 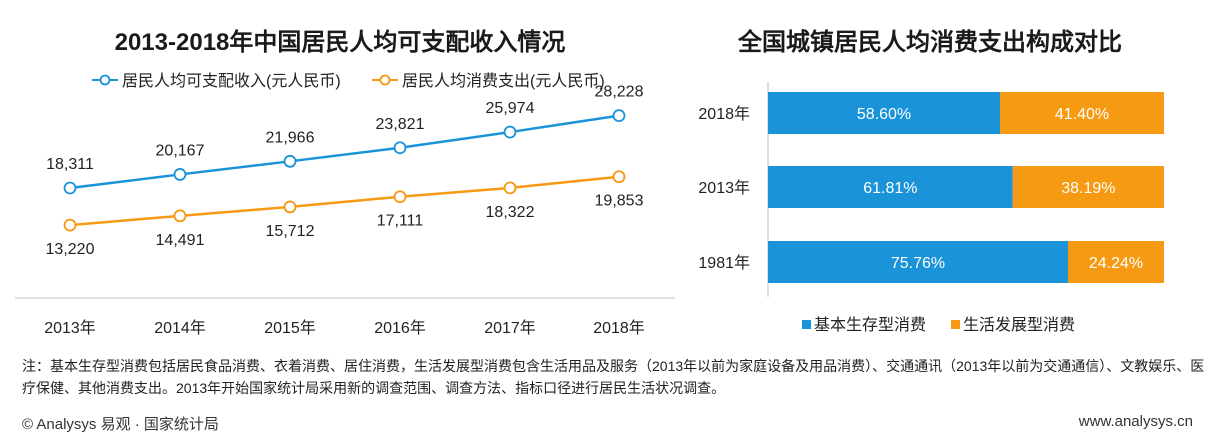 What do you see at coordinates (724, 114) in the screenshot?
I see `y-tick-label-0: 2018年` at bounding box center [724, 114].